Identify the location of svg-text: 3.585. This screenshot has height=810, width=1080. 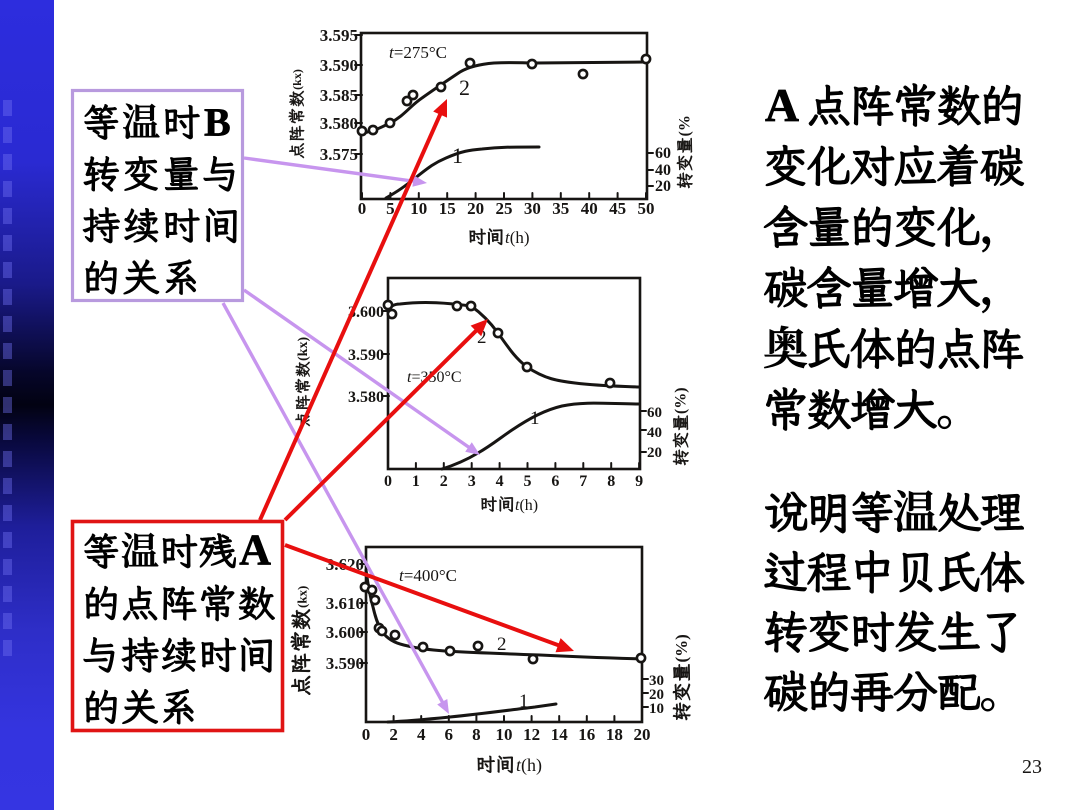
(339, 95).